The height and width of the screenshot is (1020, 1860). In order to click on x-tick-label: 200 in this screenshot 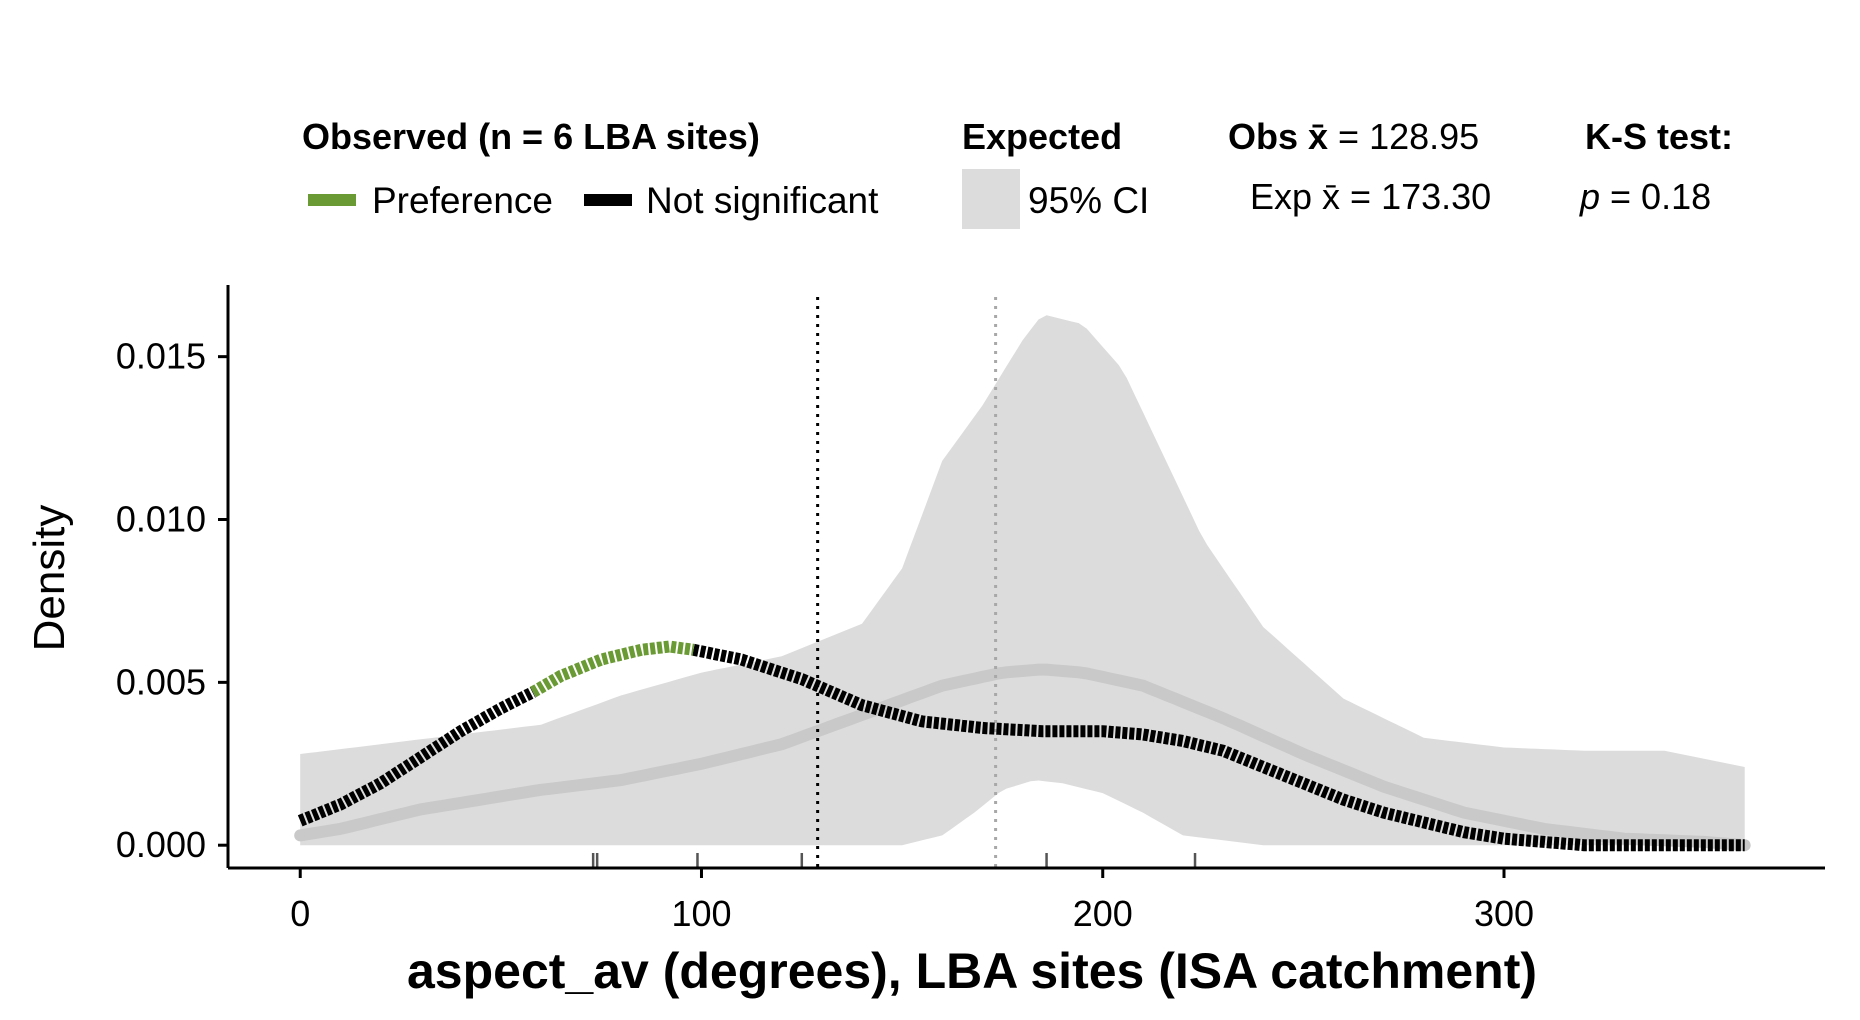, I will do `click(1103, 913)`.